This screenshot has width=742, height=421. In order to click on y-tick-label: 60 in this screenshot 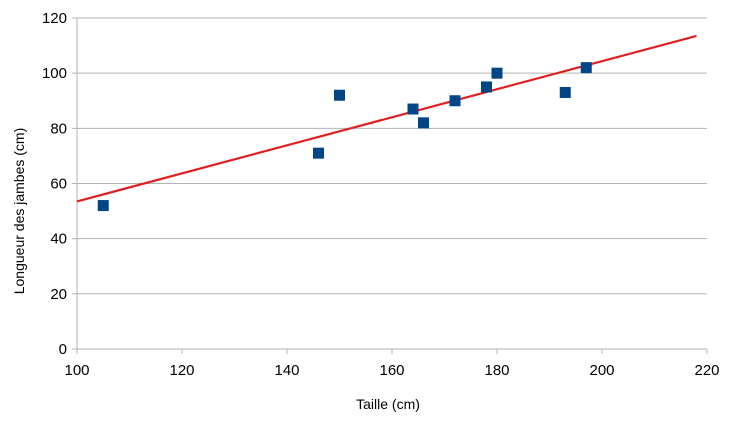, I will do `click(58, 184)`.